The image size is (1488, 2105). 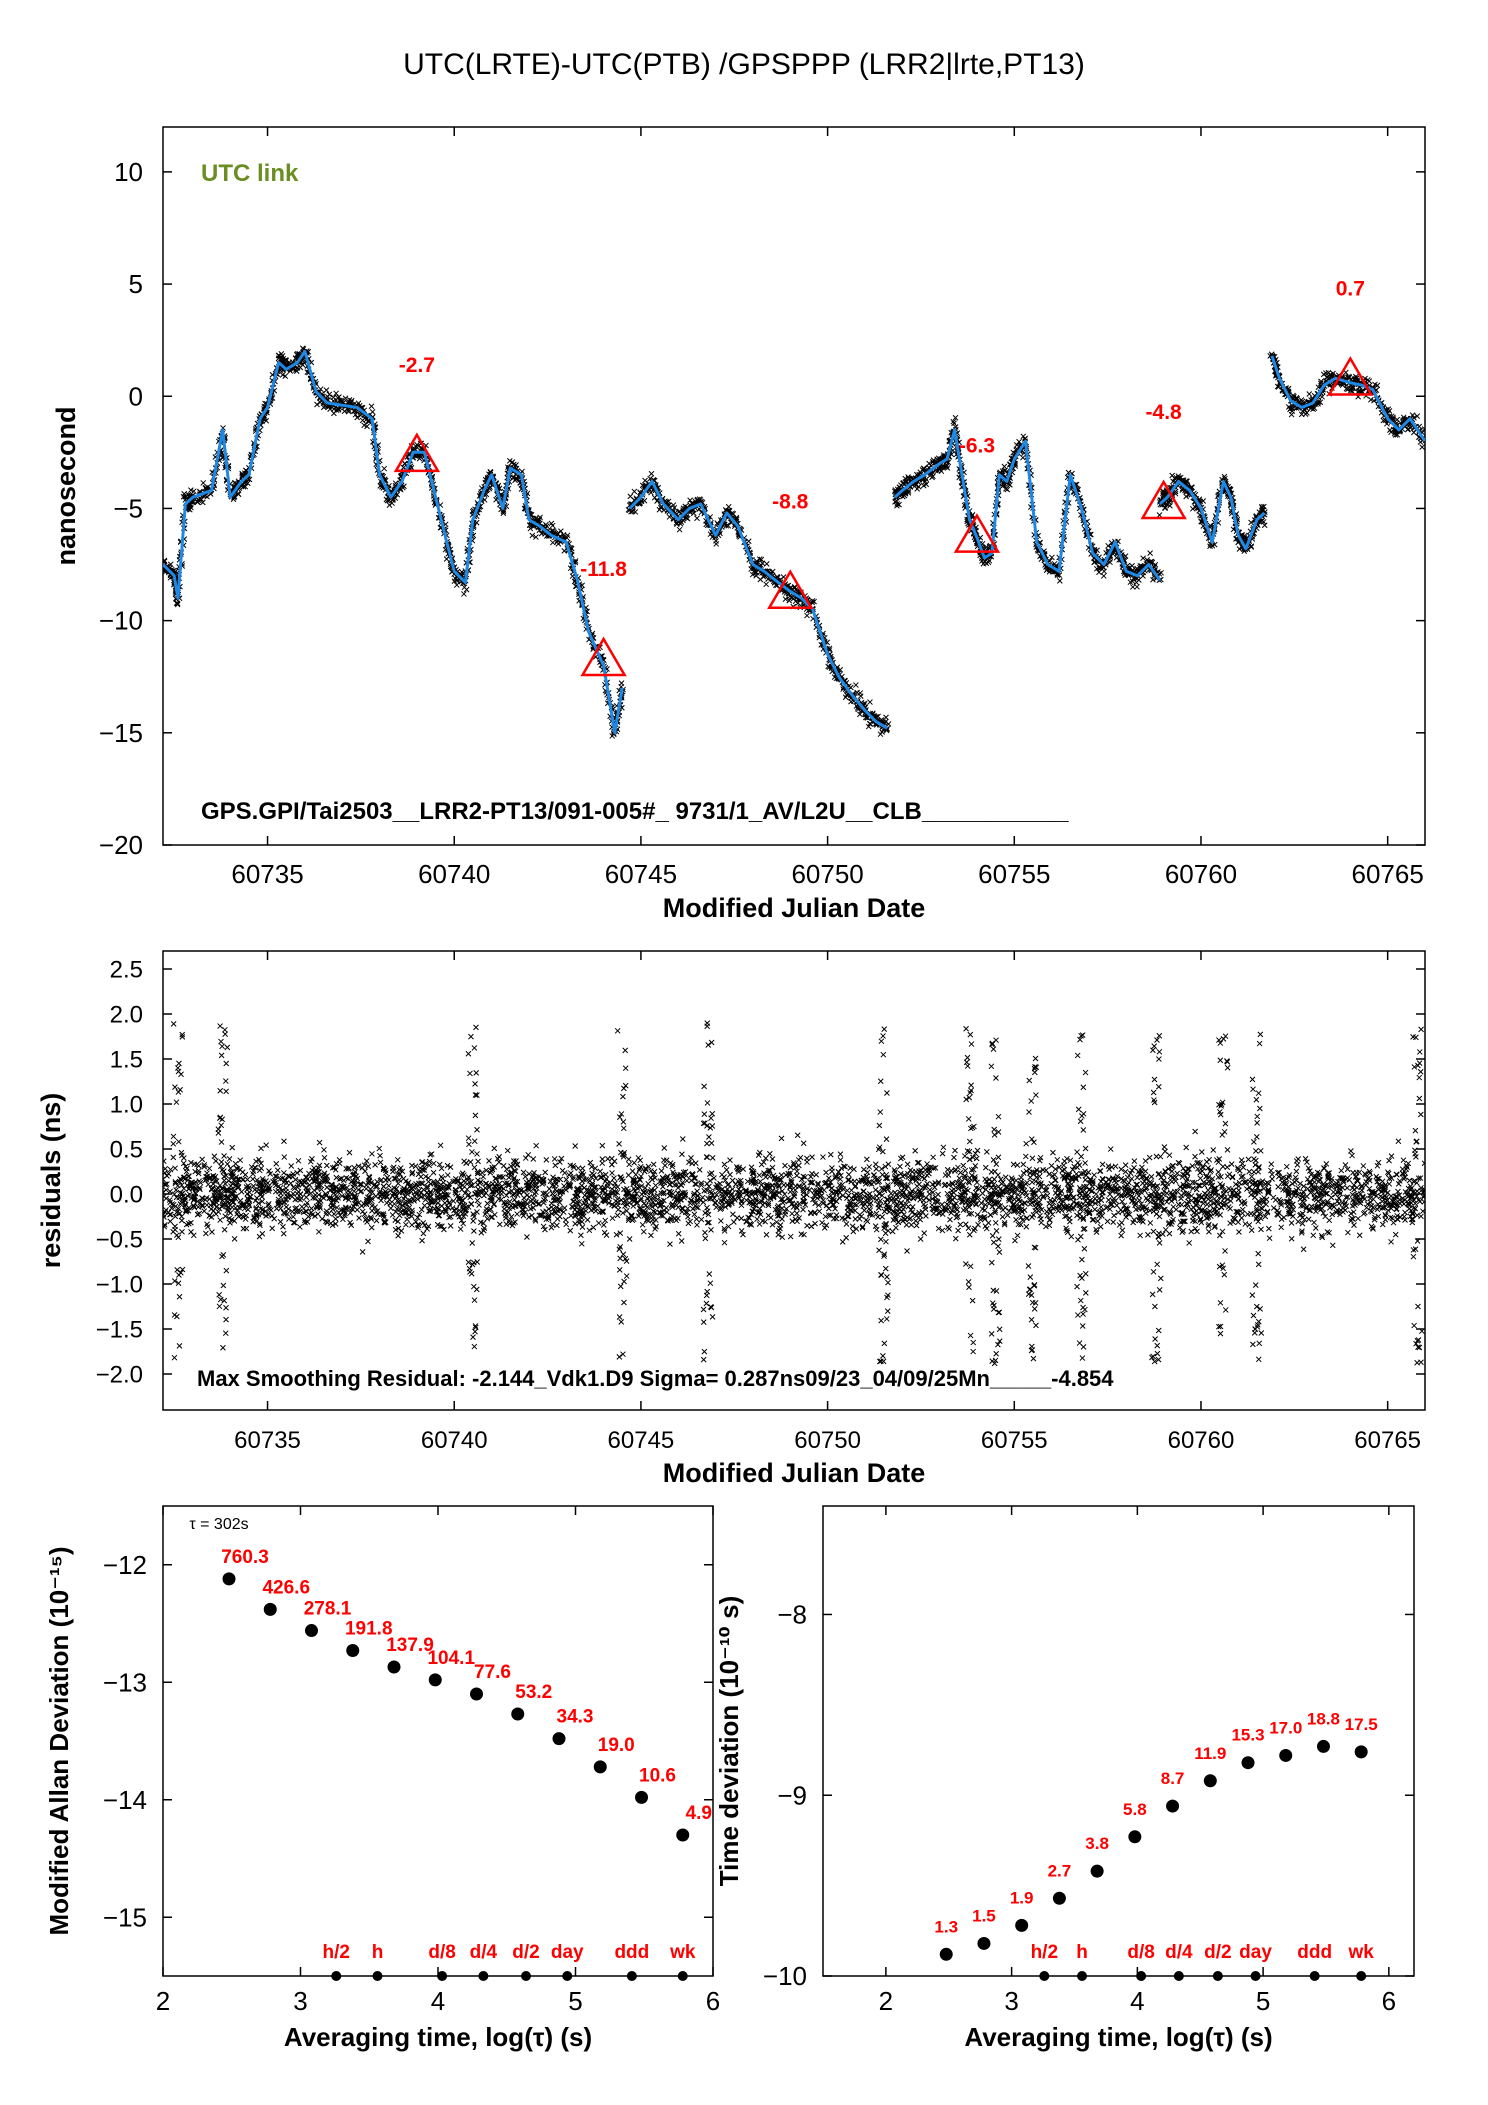 What do you see at coordinates (126, 969) in the screenshot?
I see `y-tick-label: 2.5` at bounding box center [126, 969].